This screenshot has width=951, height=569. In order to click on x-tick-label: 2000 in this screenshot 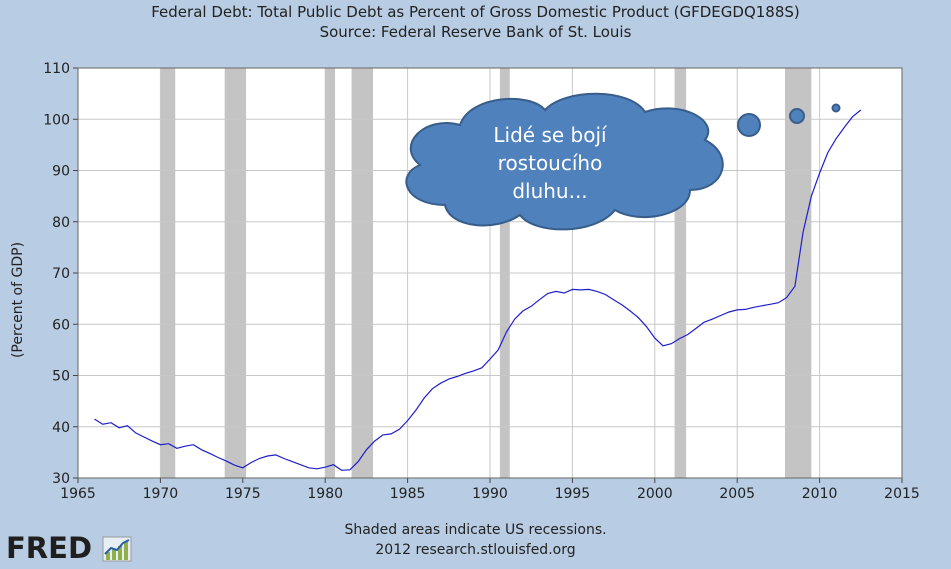, I will do `click(655, 494)`.